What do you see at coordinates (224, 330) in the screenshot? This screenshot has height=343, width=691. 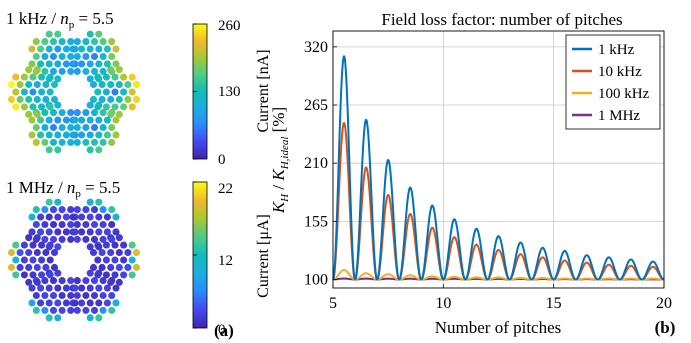 I see `panel-label-a: (a)` at bounding box center [224, 330].